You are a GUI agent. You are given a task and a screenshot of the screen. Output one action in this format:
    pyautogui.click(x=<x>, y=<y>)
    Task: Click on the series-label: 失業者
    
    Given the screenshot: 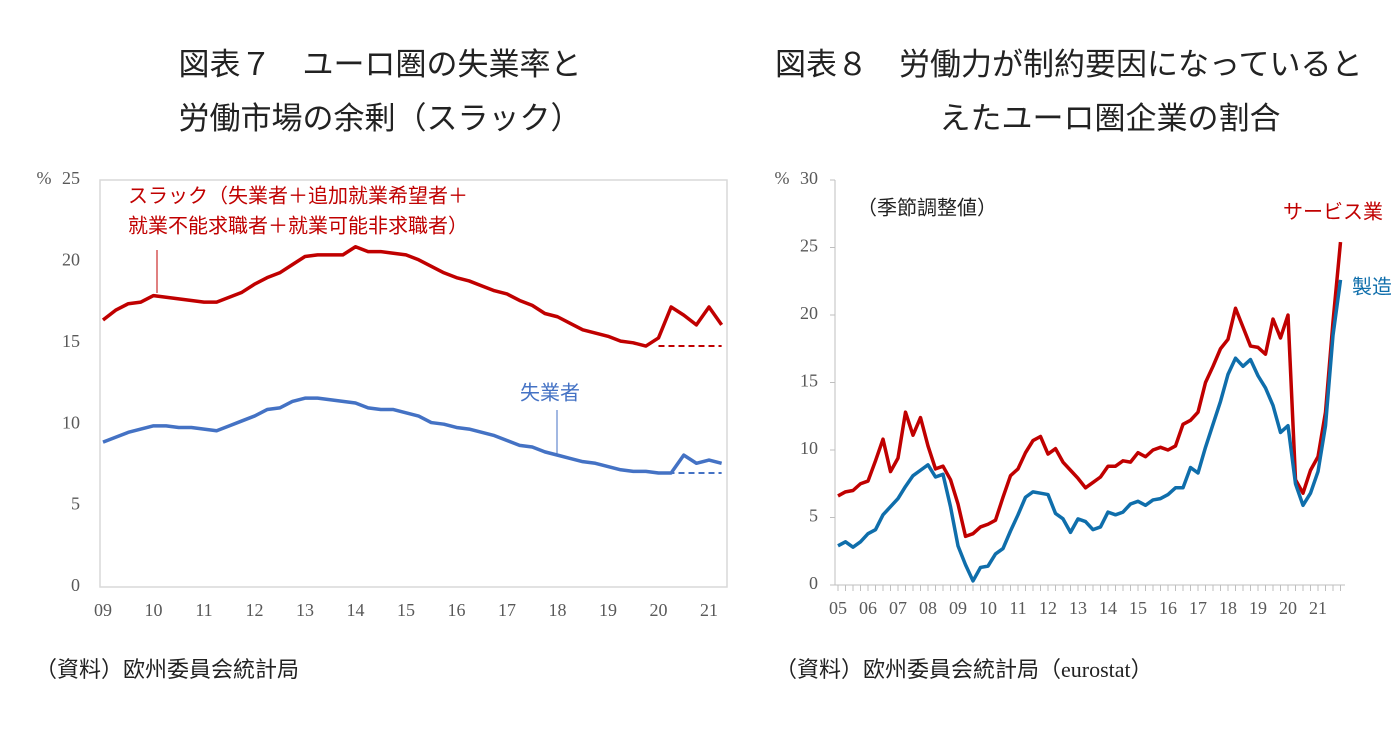 What is the action you would take?
    pyautogui.click(x=550, y=393)
    